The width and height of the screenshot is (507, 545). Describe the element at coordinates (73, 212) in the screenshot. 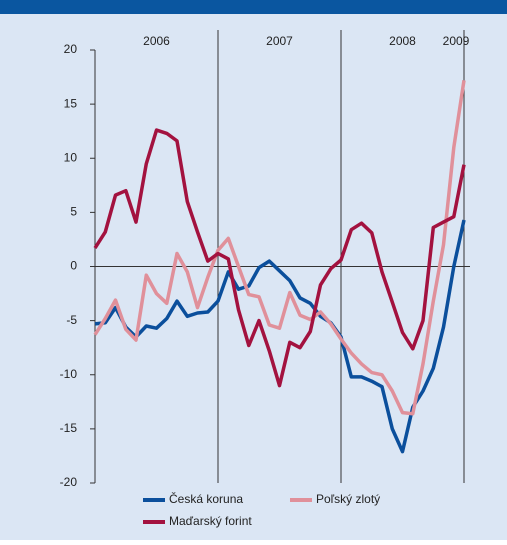

I see `y-tick-label: 5` at that location.